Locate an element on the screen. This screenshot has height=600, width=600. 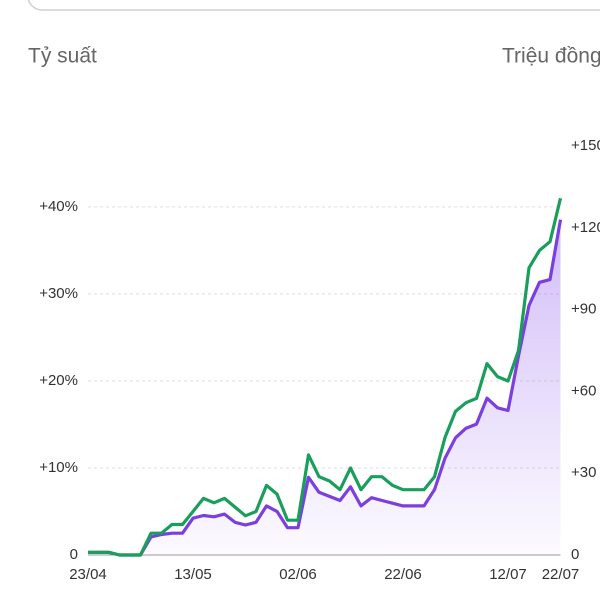
x-tick-label: 02/06 is located at coordinates (298, 574).